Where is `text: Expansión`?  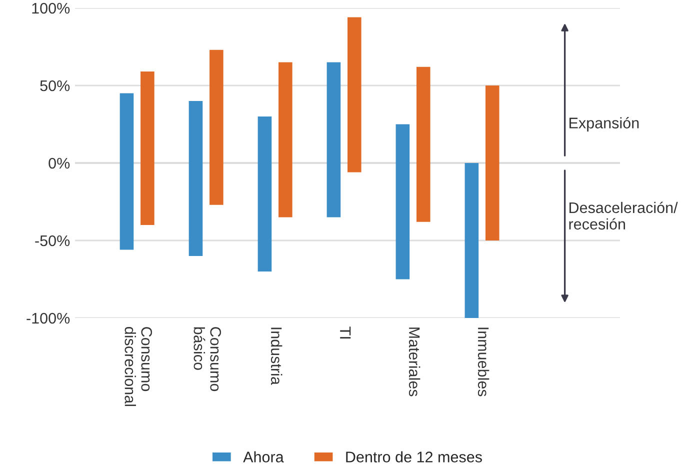 text: Expansión is located at coordinates (604, 124).